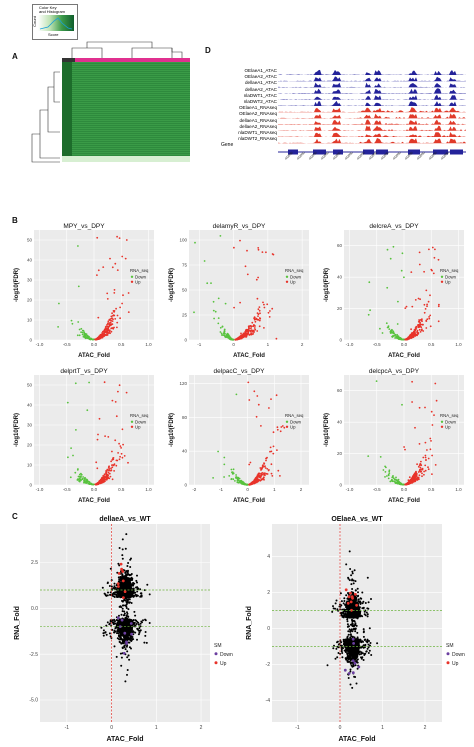  I want to click on volcano-ytick: 50, so click(185, 290).